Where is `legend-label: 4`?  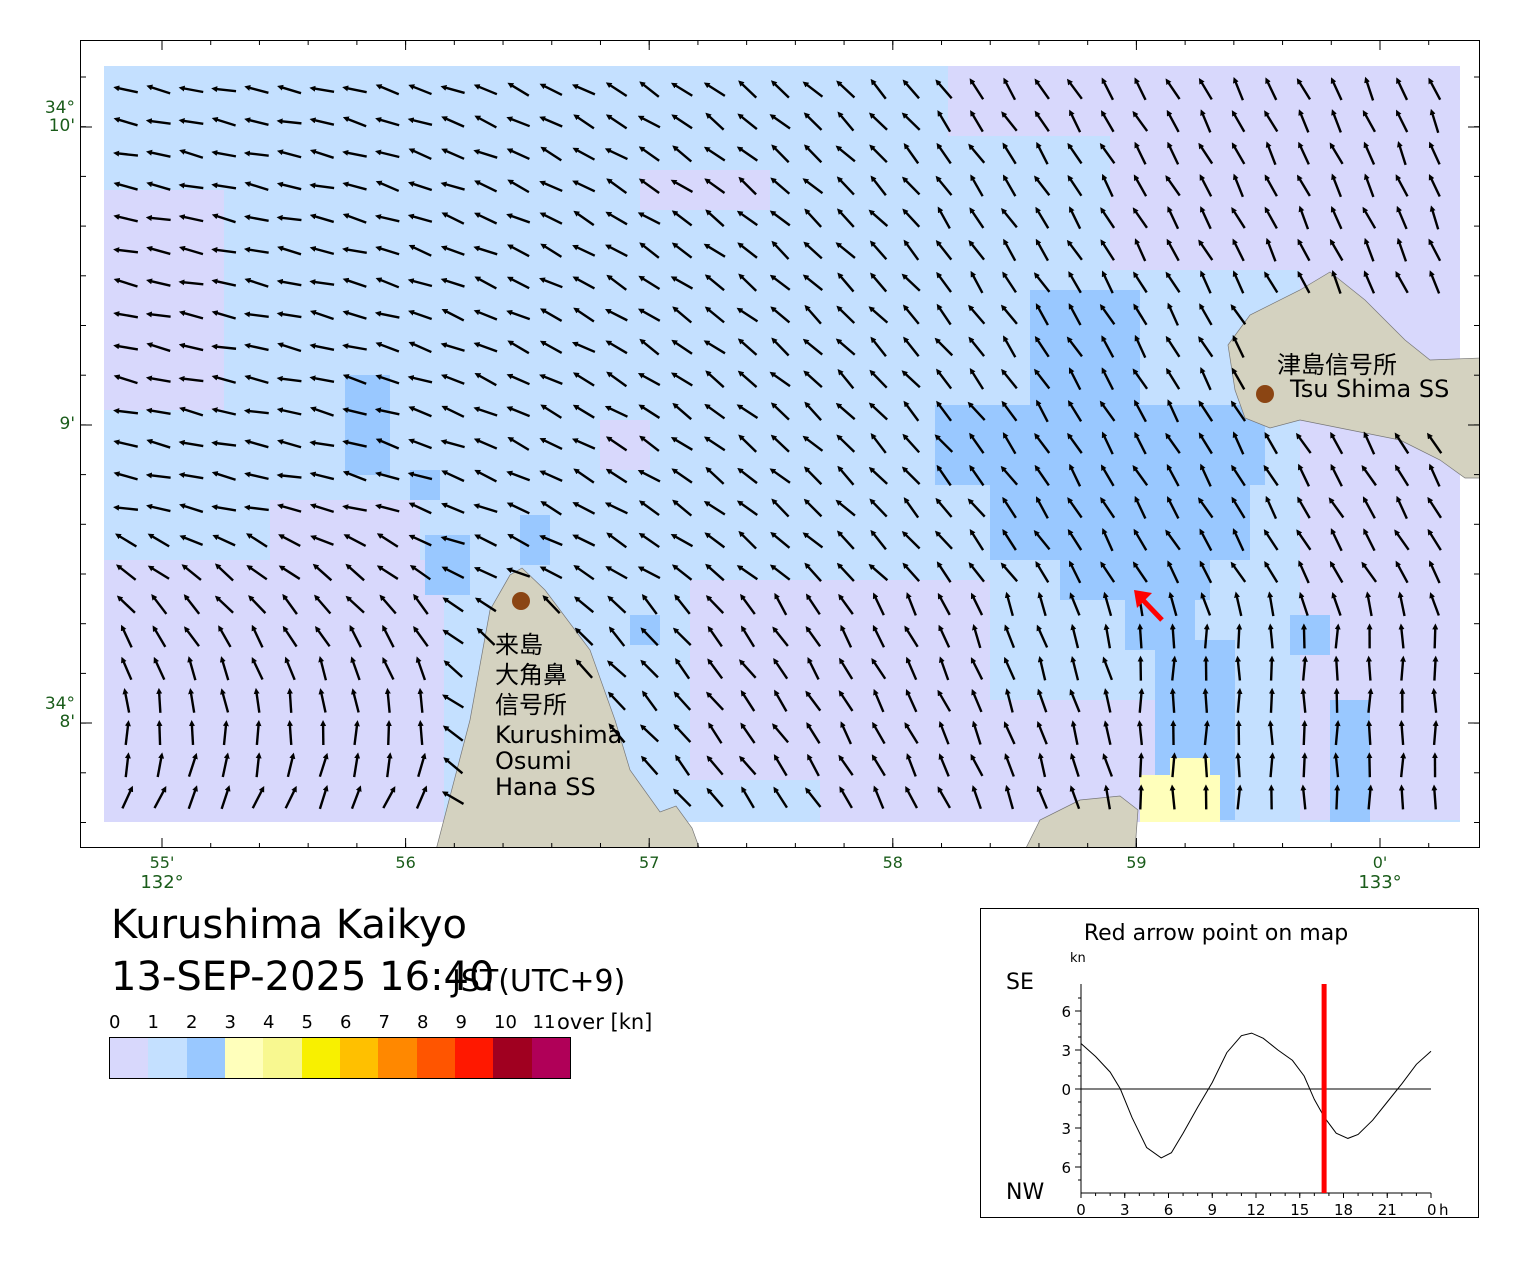 legend-label: 4 is located at coordinates (269, 1022).